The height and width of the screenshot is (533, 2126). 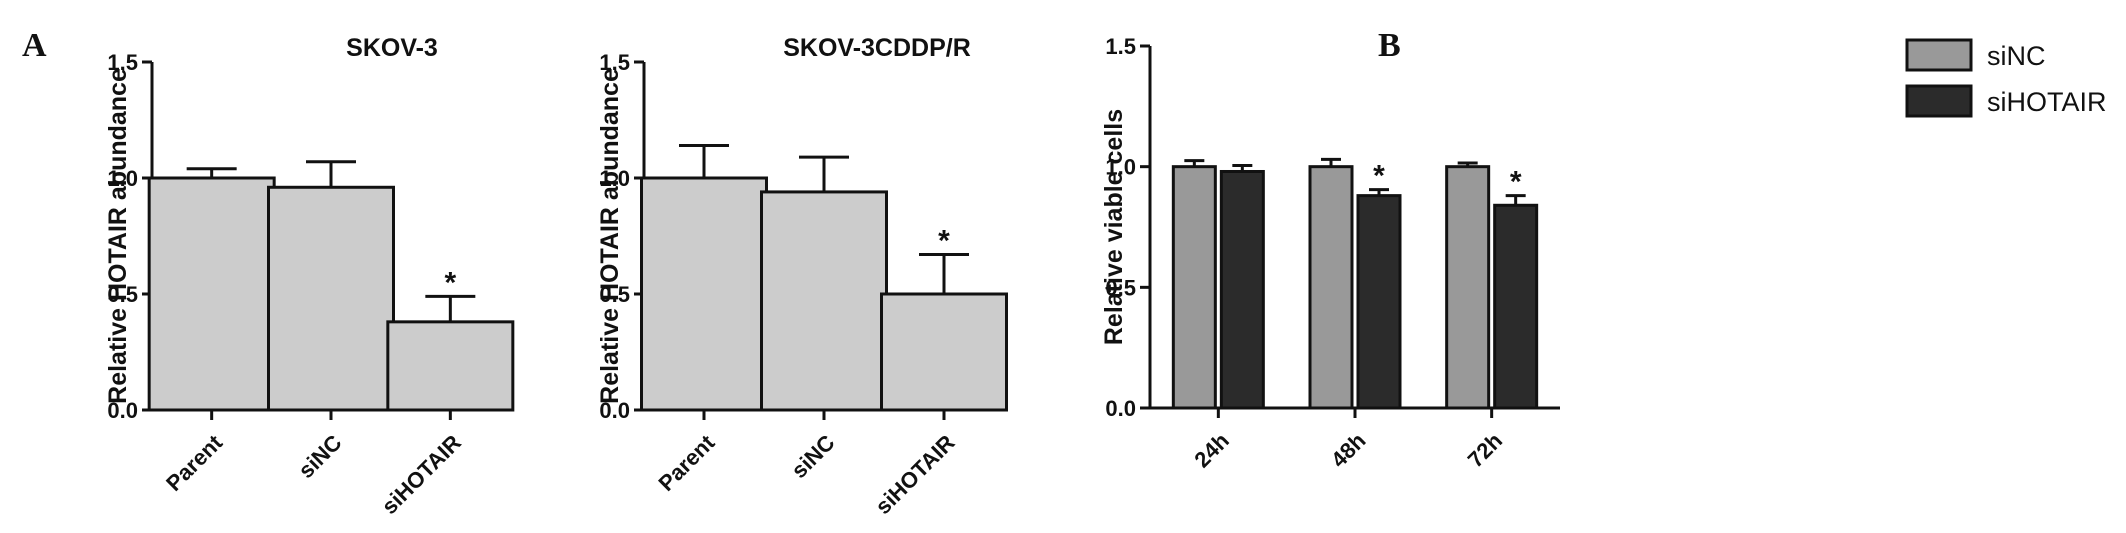 I want to click on chart-title: SKOV-3CDDP/R, so click(x=877, y=48).